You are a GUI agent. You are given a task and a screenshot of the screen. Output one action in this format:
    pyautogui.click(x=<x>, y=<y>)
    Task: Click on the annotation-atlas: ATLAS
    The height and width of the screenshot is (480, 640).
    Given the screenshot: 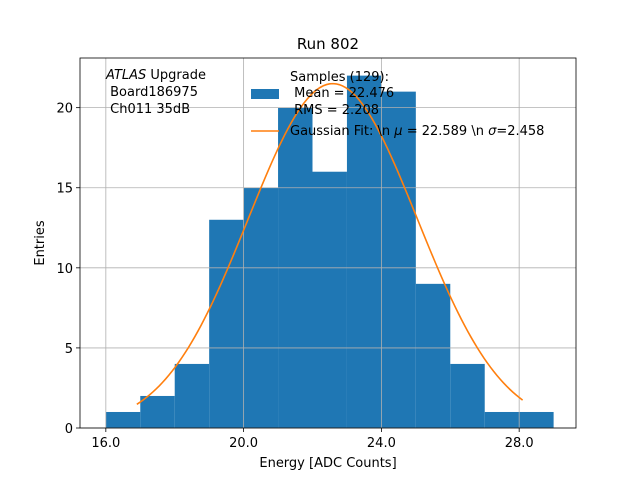 What is the action you would take?
    pyautogui.click(x=125, y=75)
    